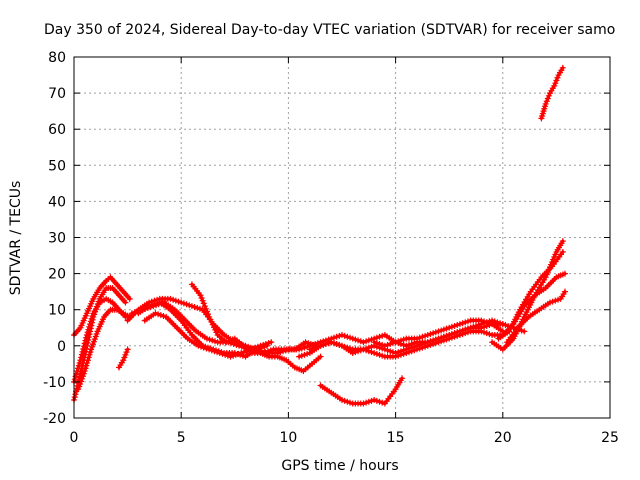 The image size is (640, 480). I want to click on y-tick-label: 80, so click(57, 58).